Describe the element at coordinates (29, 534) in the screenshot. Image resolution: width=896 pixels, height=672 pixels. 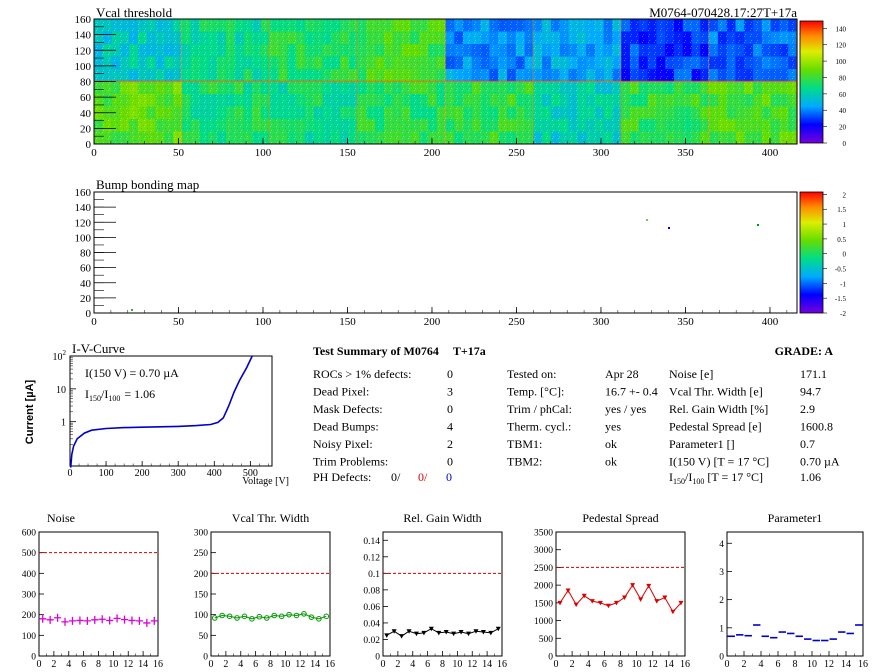
I see `y-tick-label: 600` at that location.